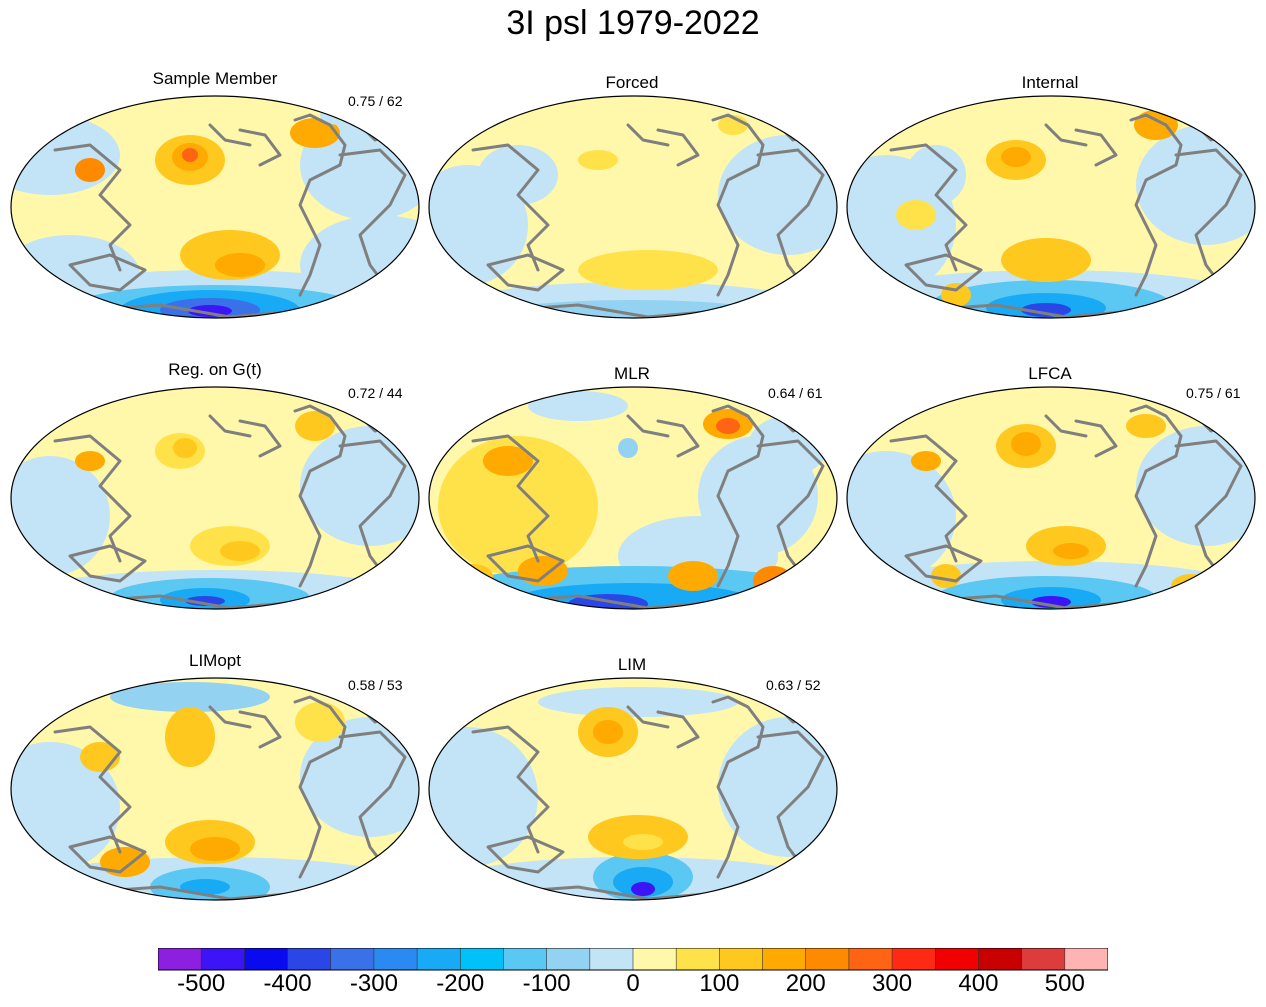 This screenshot has width=1266, height=1007. Describe the element at coordinates (1050, 373) in the screenshot. I see `panel-title-lfca: LFCA` at that location.